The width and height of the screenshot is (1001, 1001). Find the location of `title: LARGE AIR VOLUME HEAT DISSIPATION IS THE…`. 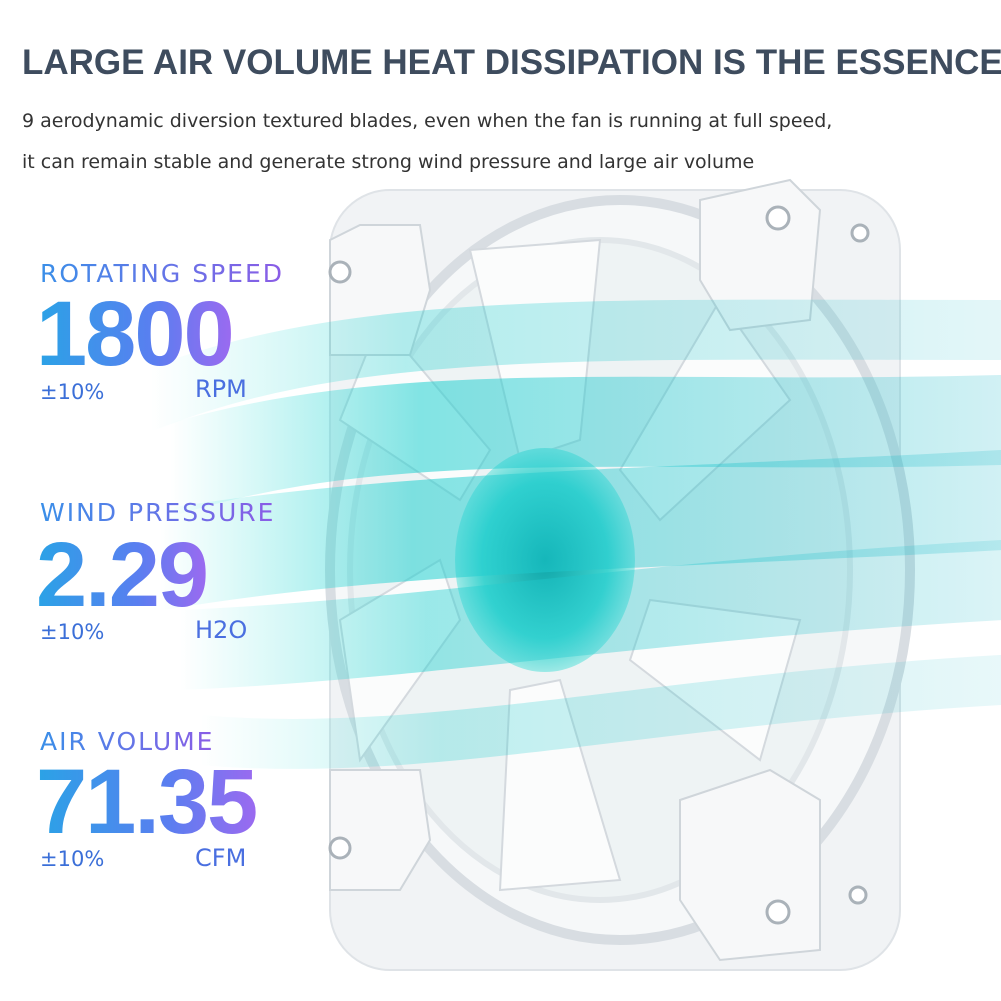

title: LARGE AIR VOLUME HEAT DISSIPATION IS THE… is located at coordinates (511, 62).